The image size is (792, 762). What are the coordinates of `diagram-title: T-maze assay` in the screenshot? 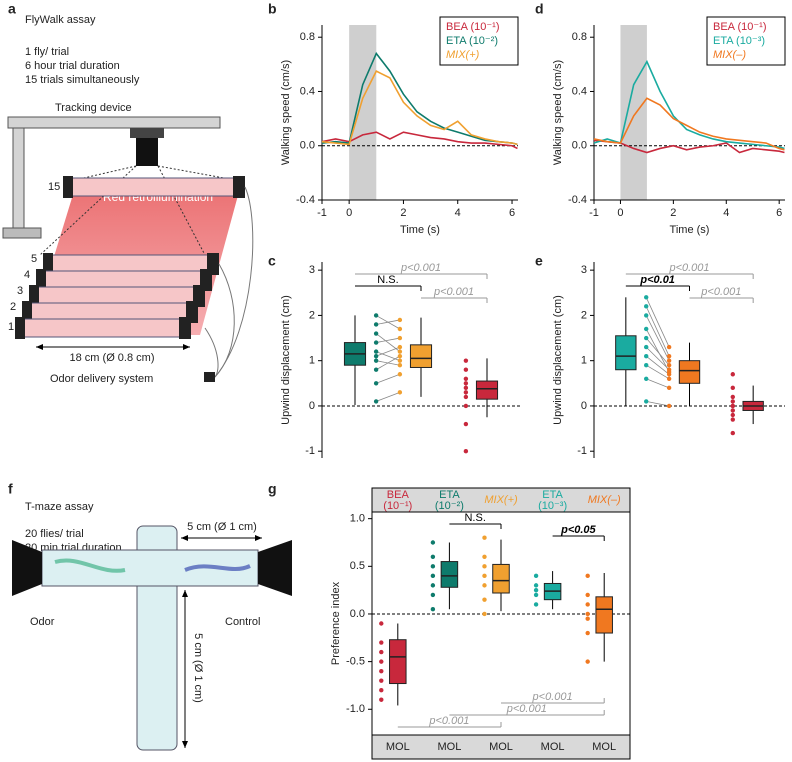 It's located at (59, 507).